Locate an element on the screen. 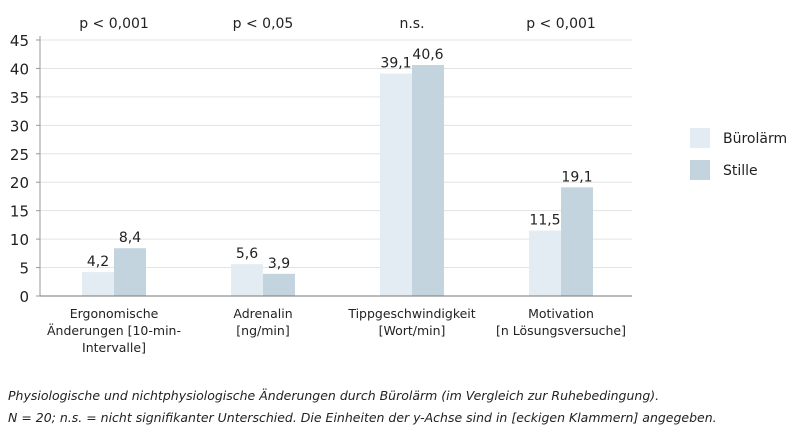 Image resolution: width=800 pixels, height=440 pixels. y-tick-label: 35 is located at coordinates (19, 98).